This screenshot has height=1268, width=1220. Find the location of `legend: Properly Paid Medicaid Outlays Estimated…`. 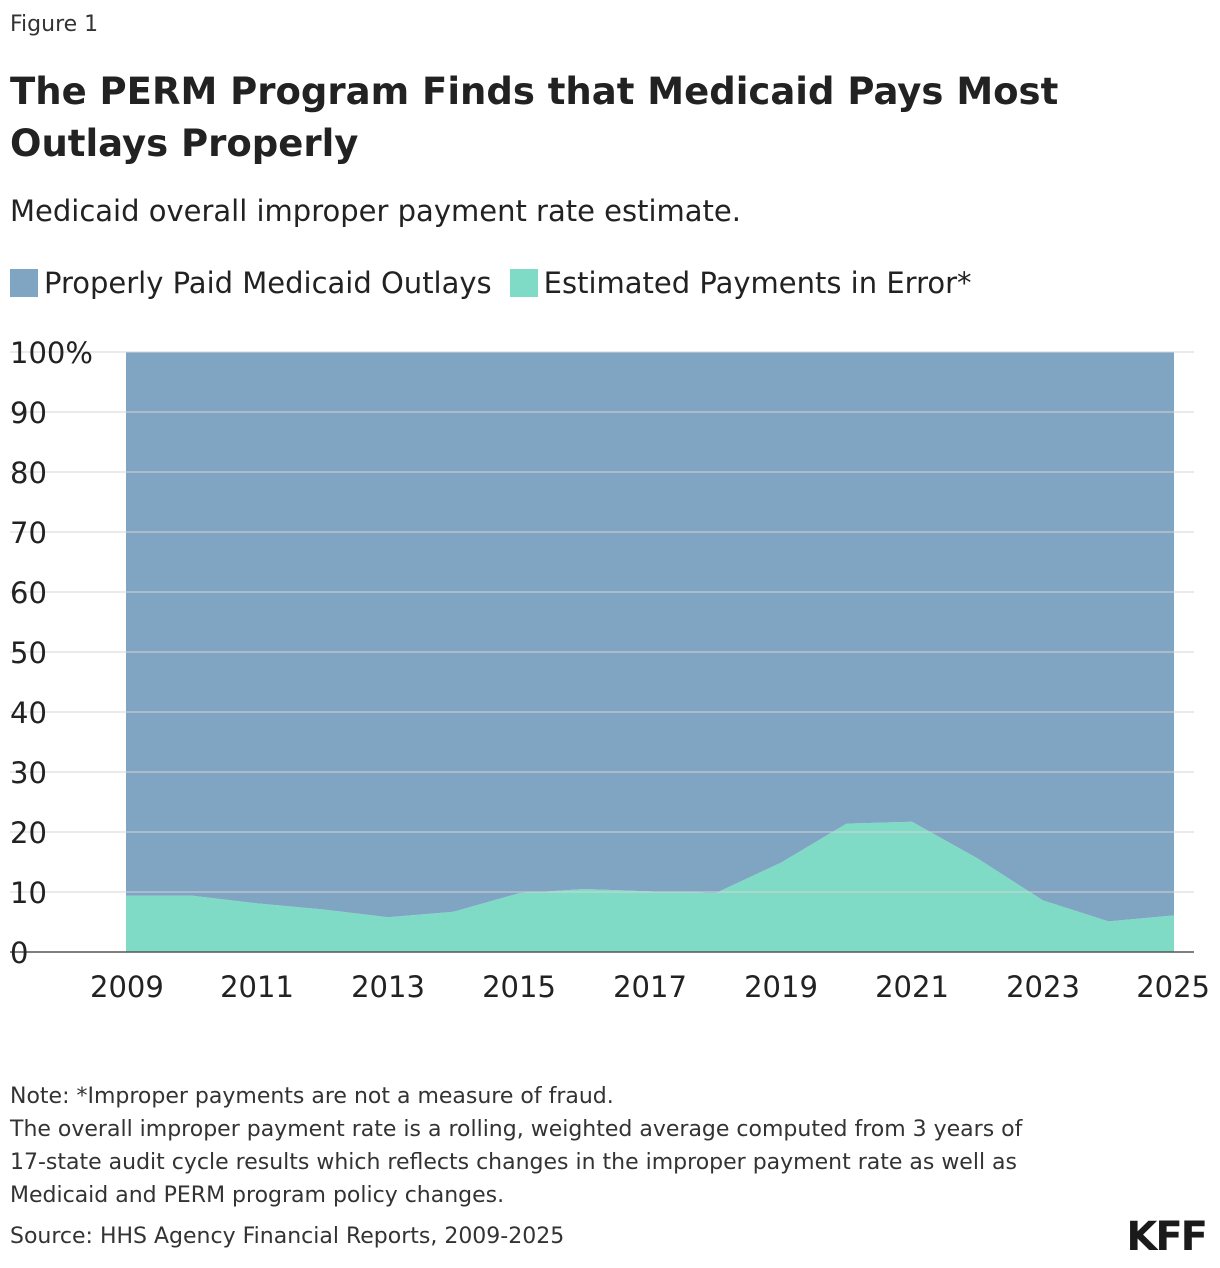

legend: Properly Paid Medicaid Outlays Estimated… is located at coordinates (500, 283).